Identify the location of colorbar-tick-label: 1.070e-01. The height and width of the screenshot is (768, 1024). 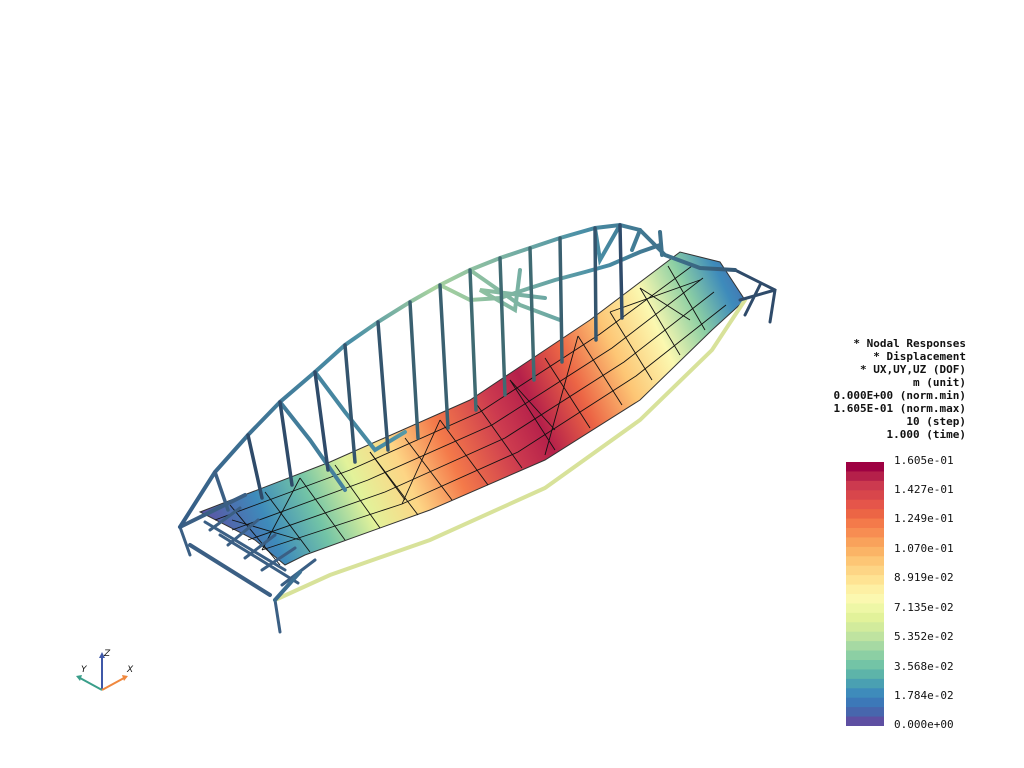
(924, 548).